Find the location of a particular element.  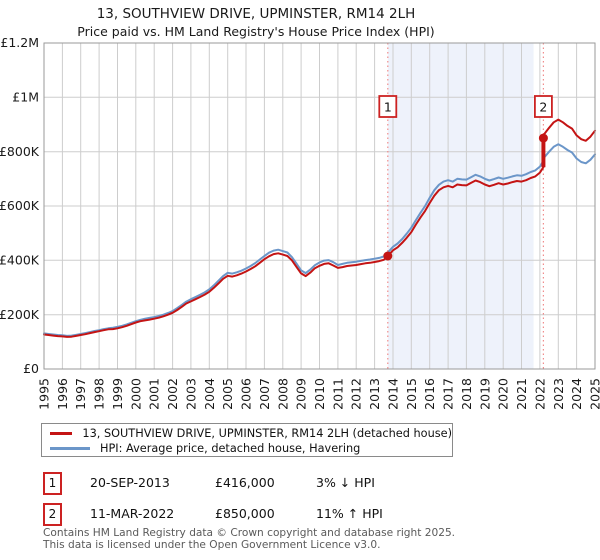

sale-2-chart-badge-label: 2 is located at coordinates (543, 107).